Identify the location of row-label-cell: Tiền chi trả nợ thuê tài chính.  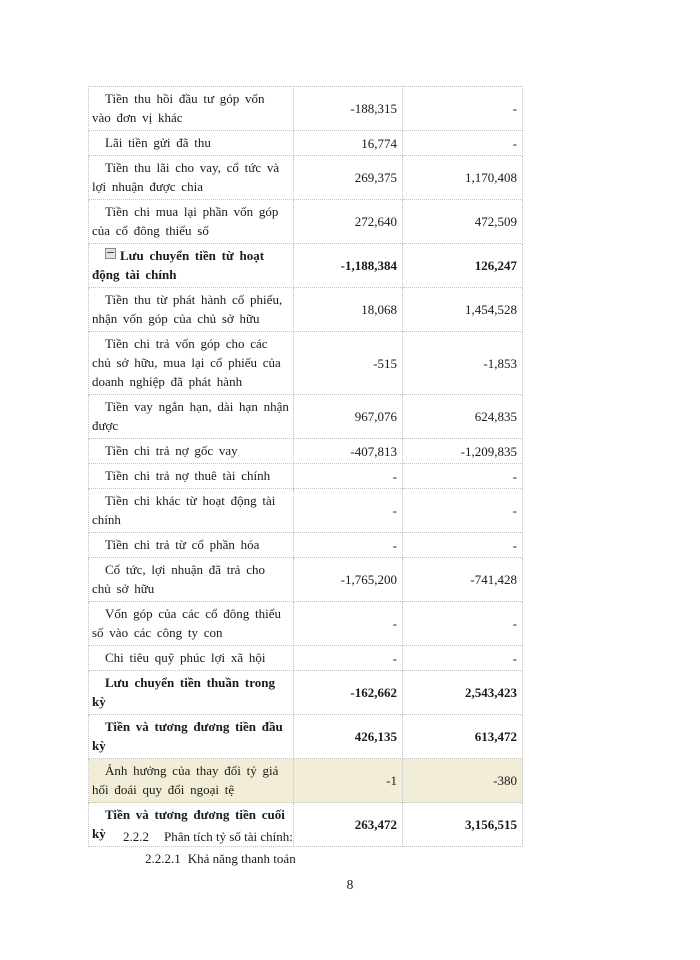
(191, 476).